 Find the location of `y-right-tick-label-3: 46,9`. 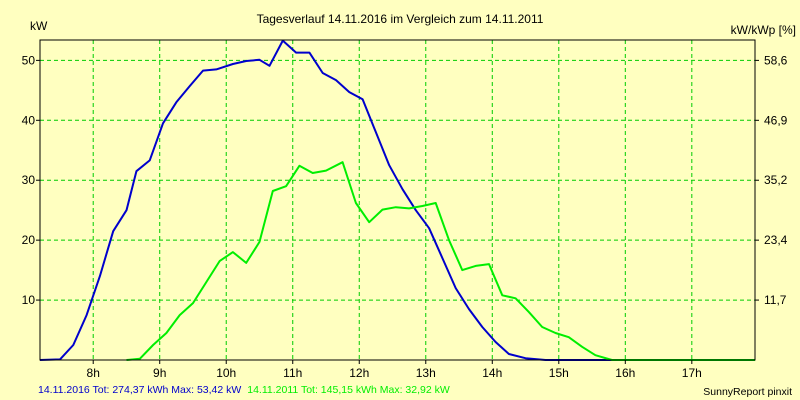

y-right-tick-label-3: 46,9 is located at coordinates (776, 120).